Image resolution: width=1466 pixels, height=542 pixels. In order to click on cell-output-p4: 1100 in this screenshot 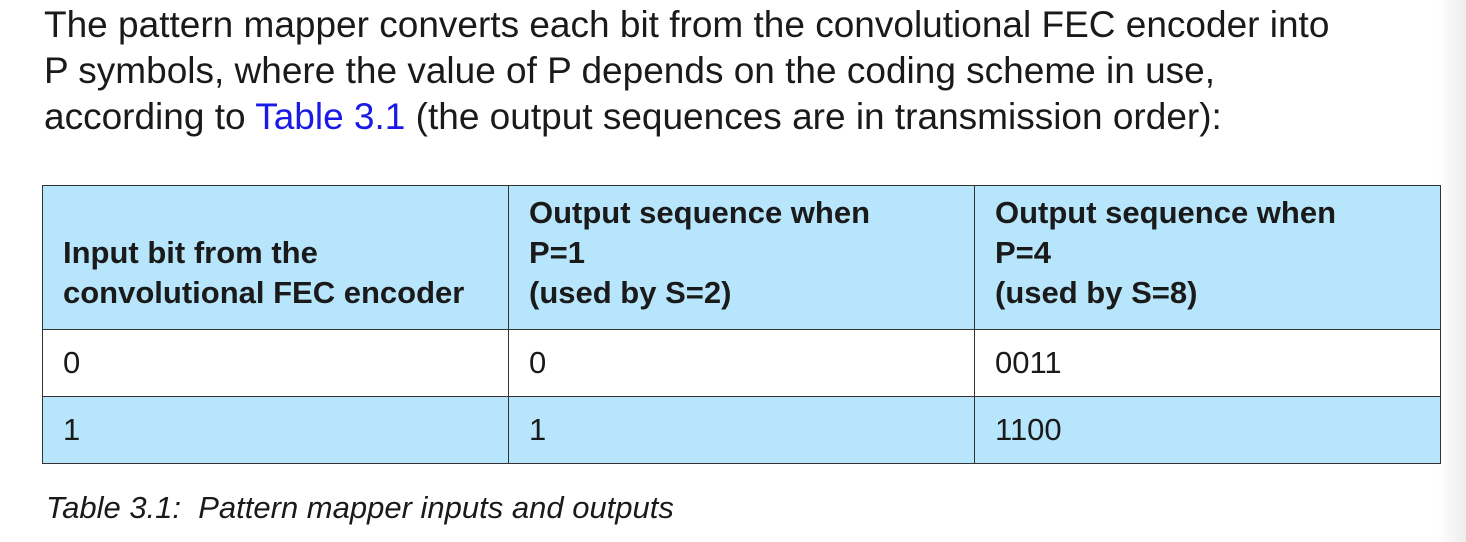, I will do `click(1207, 430)`.